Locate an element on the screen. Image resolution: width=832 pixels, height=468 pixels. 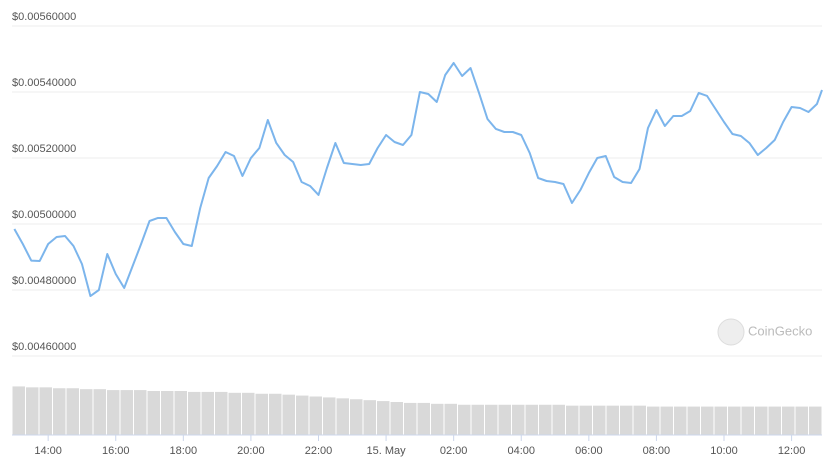
x-tick-label: 20:00 is located at coordinates (251, 451).